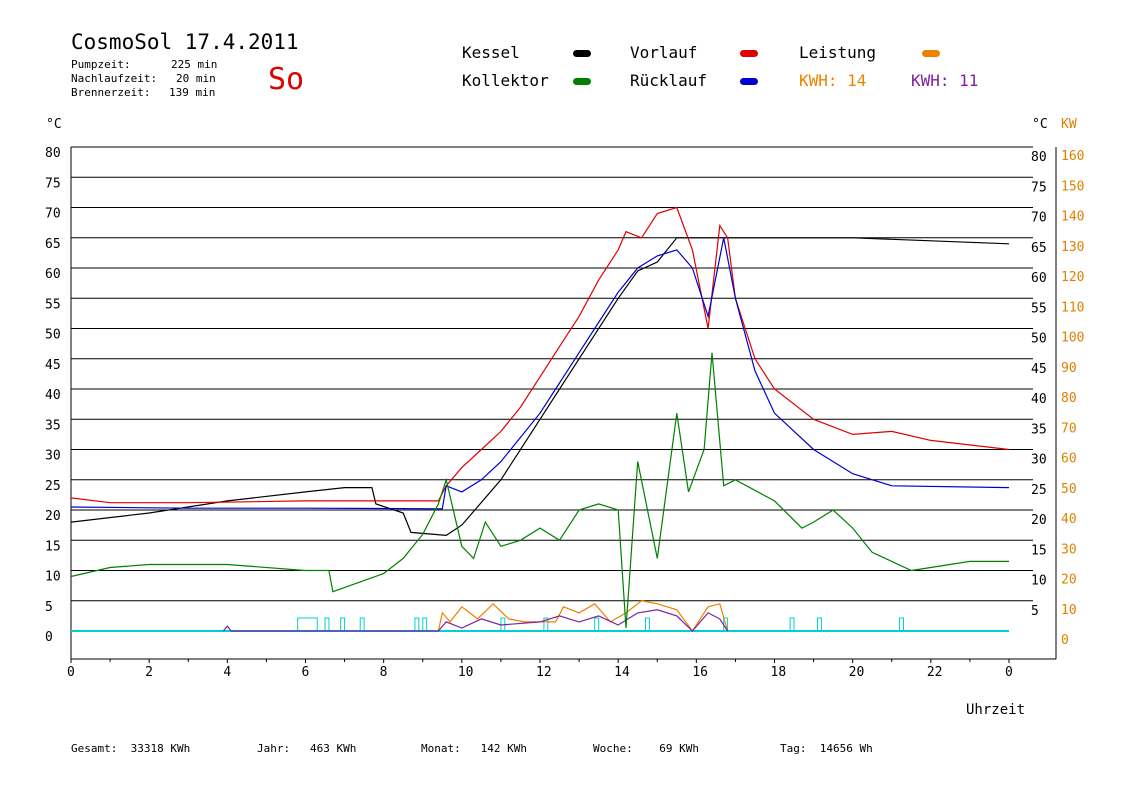  I want to click on legend-vorlauf-label: Vorlauf, so click(664, 52).